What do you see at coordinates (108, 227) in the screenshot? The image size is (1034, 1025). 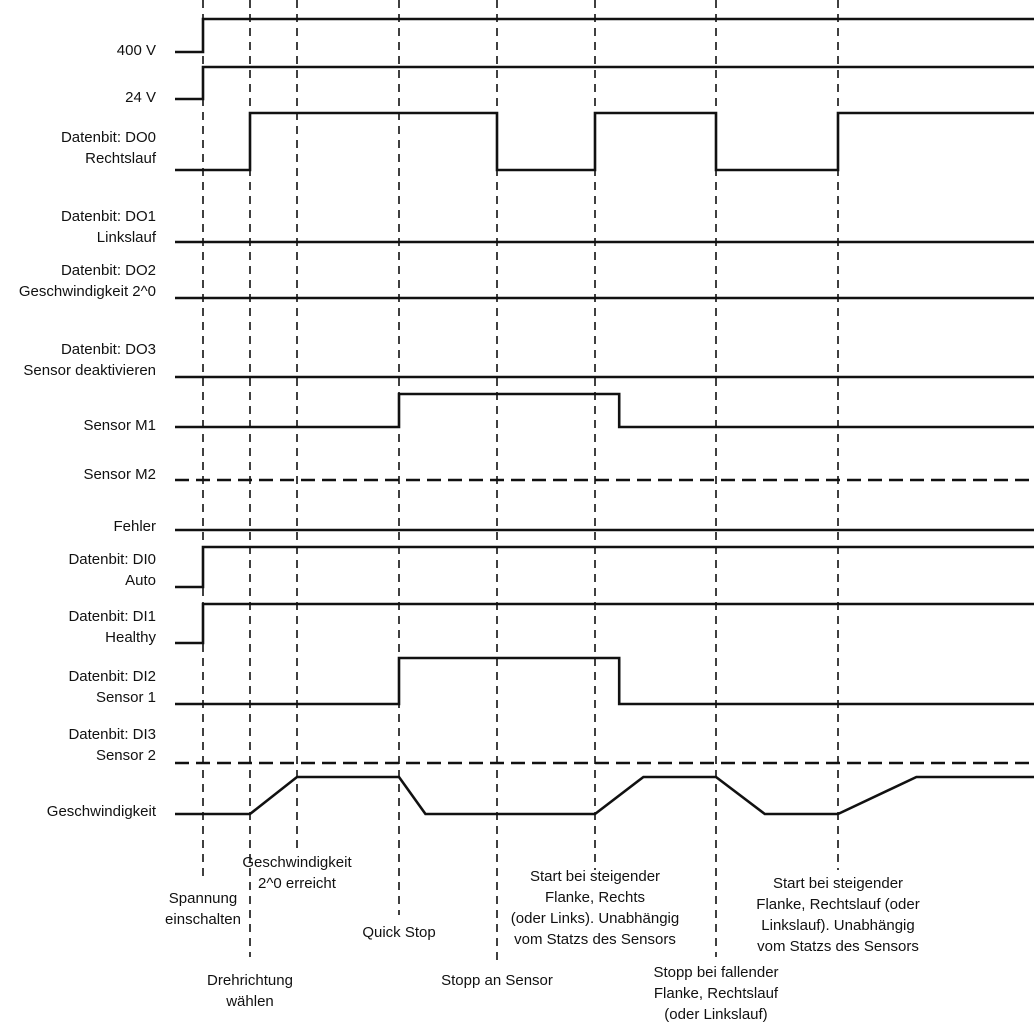 I see `signal-label: Datenbit: DO1 Linkslauf` at bounding box center [108, 227].